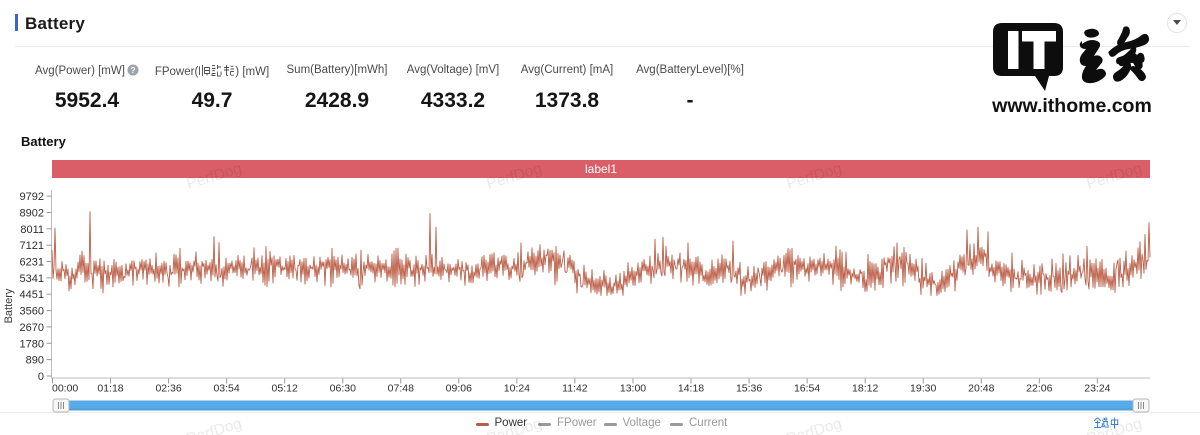 This screenshot has width=1200, height=435. Describe the element at coordinates (32, 246) in the screenshot. I see `svg-text: 7121` at that location.